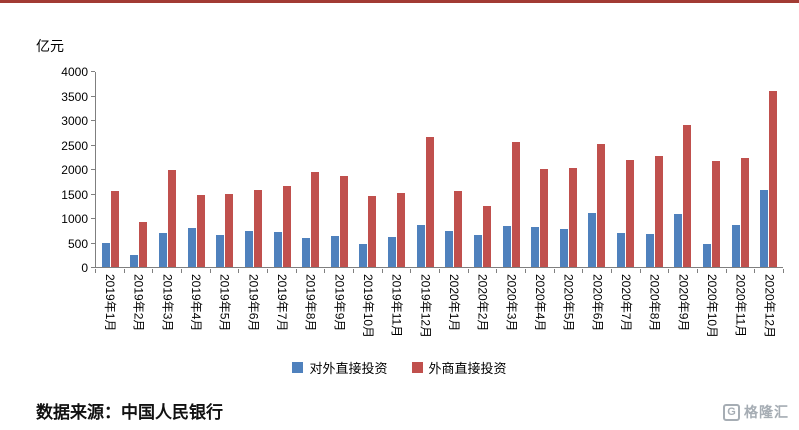 The width and height of the screenshot is (799, 430). What do you see at coordinates (399, 367) in the screenshot?
I see `legend: 对外直接投资 外商直接投资` at bounding box center [399, 367].